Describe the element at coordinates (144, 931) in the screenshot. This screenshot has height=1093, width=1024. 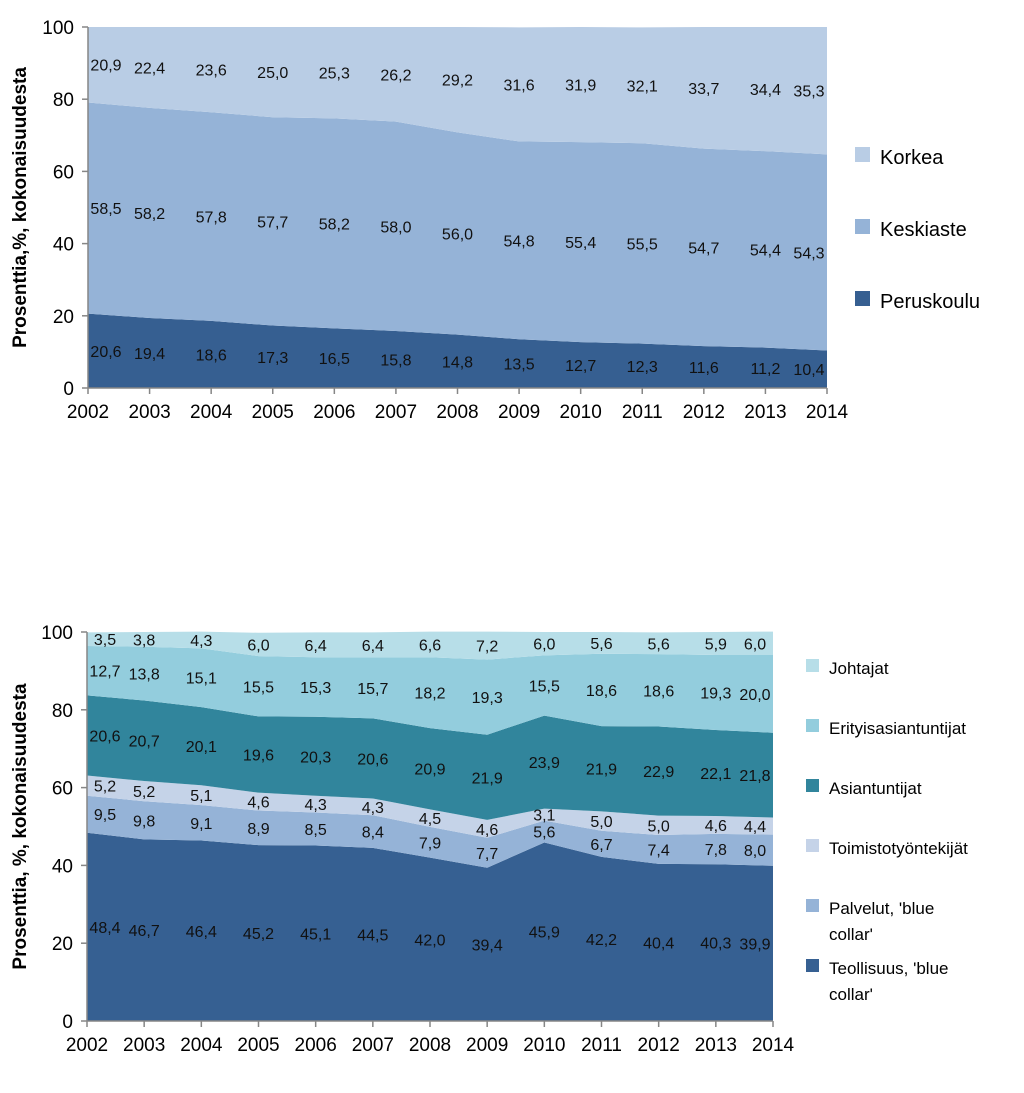
I see `data-label-teollisuus-blue-collar-2003: 46,7` at that location.